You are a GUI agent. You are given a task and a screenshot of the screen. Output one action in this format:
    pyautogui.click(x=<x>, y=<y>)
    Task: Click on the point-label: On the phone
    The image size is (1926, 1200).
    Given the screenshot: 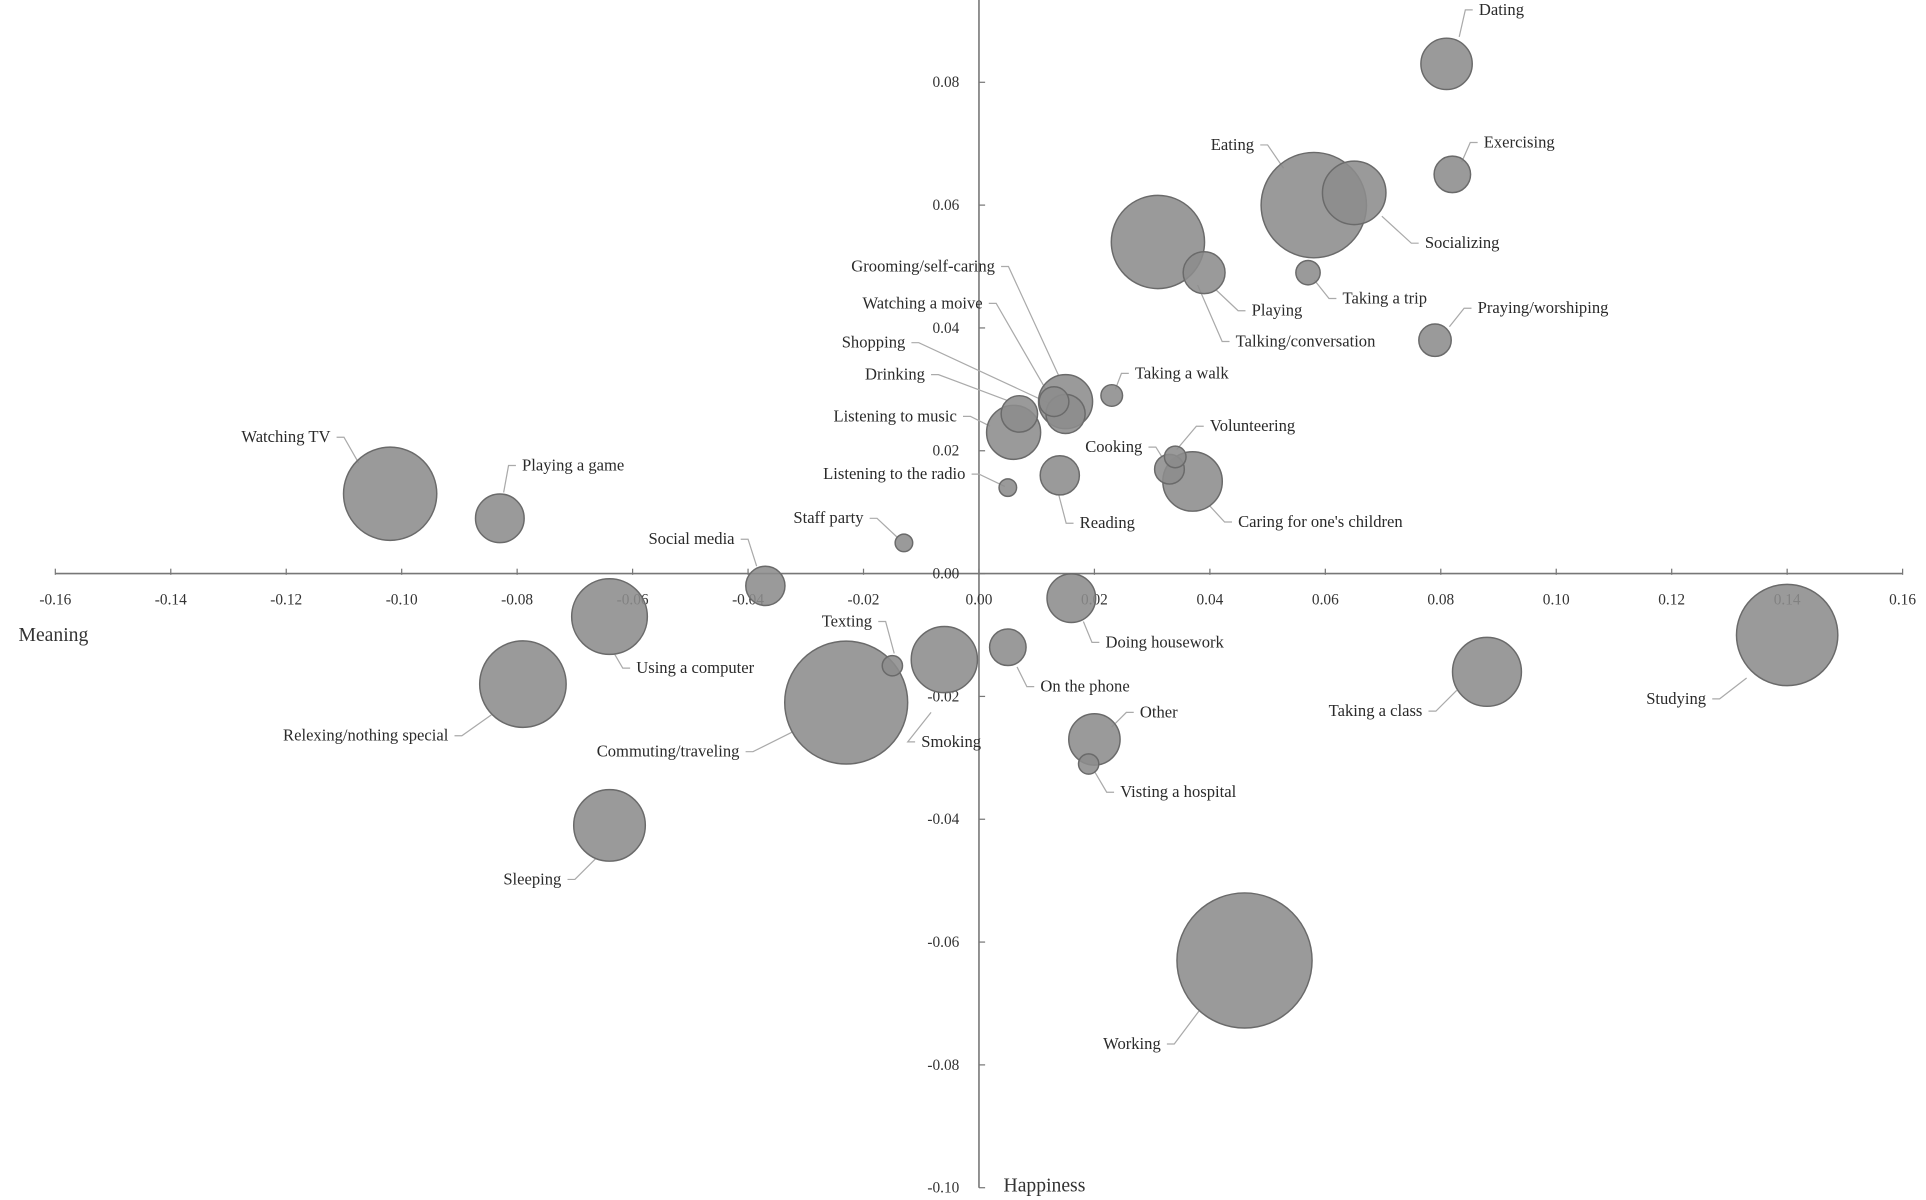 What is the action you would take?
    pyautogui.click(x=1084, y=686)
    